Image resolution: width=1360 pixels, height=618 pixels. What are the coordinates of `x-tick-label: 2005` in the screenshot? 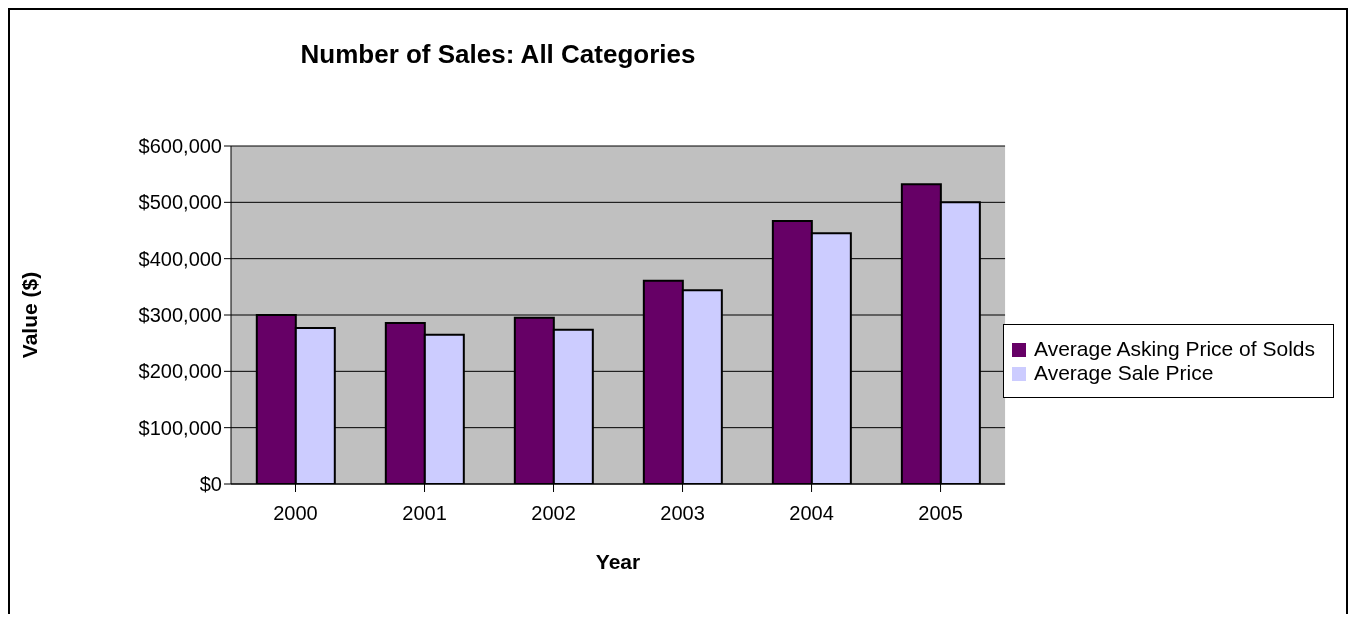 It's located at (940, 513).